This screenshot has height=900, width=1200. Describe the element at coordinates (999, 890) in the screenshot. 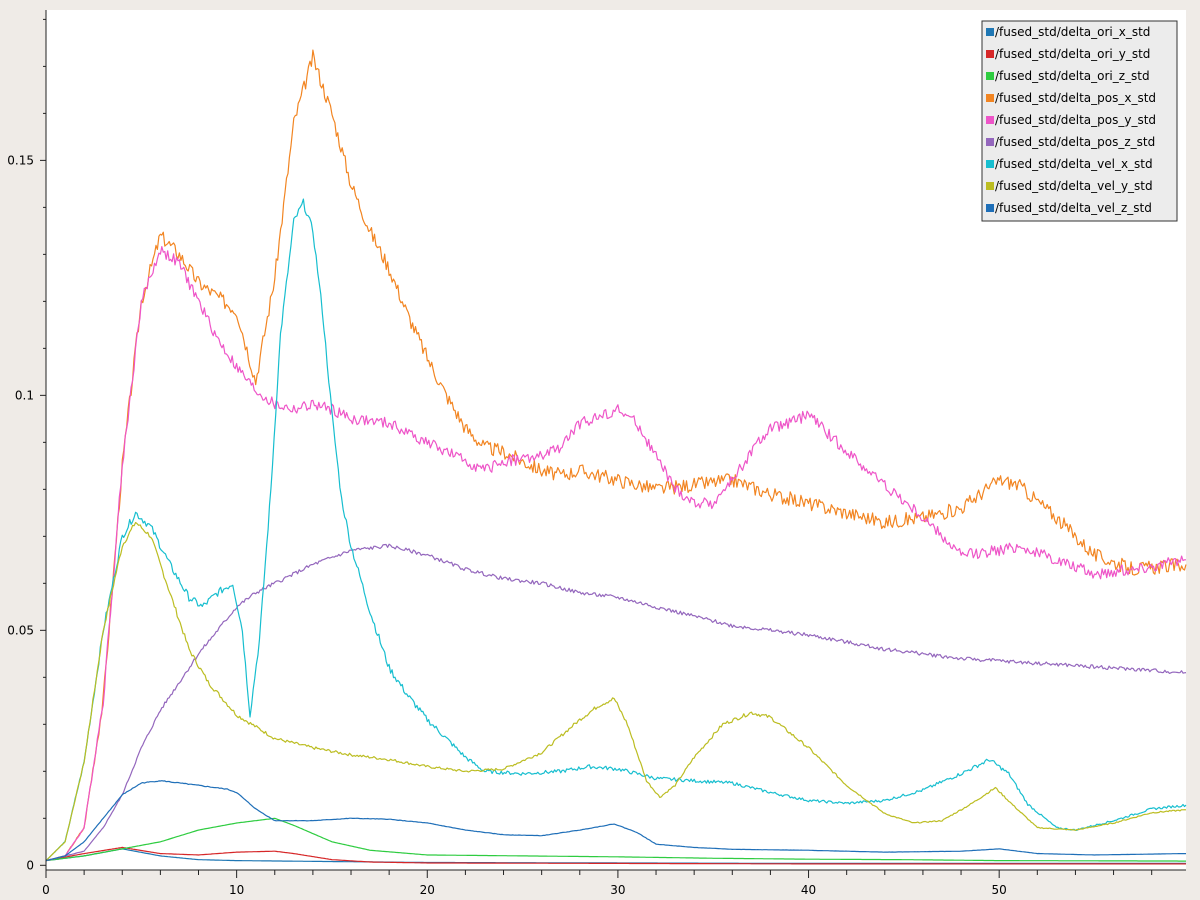

I see `x-tick-label: 50` at that location.